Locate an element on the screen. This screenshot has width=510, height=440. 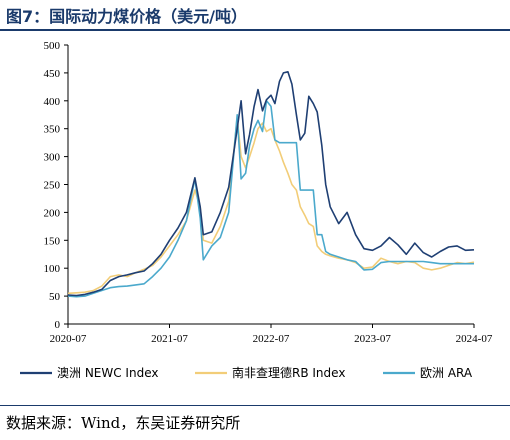
y-tick-label: 350 is located at coordinates (52, 130).